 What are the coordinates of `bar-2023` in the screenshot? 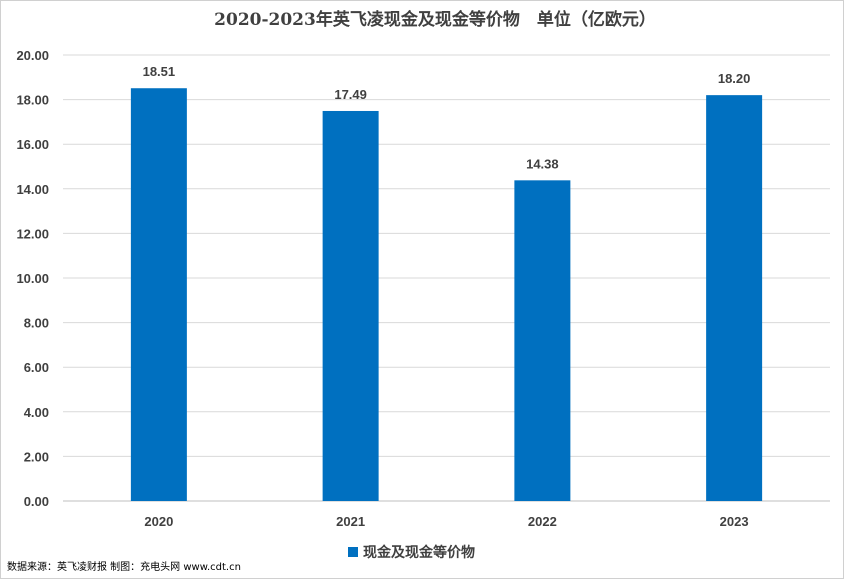 It's located at (734, 298).